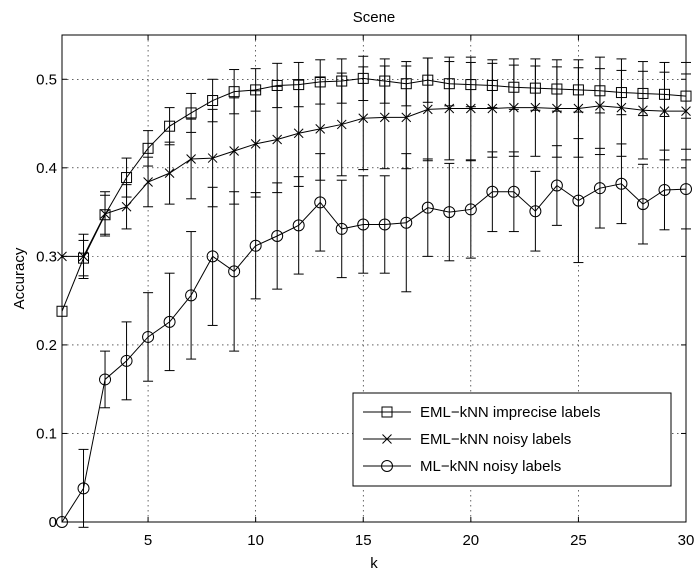  What do you see at coordinates (363, 540) in the screenshot?
I see `x-tick-label: 15` at bounding box center [363, 540].